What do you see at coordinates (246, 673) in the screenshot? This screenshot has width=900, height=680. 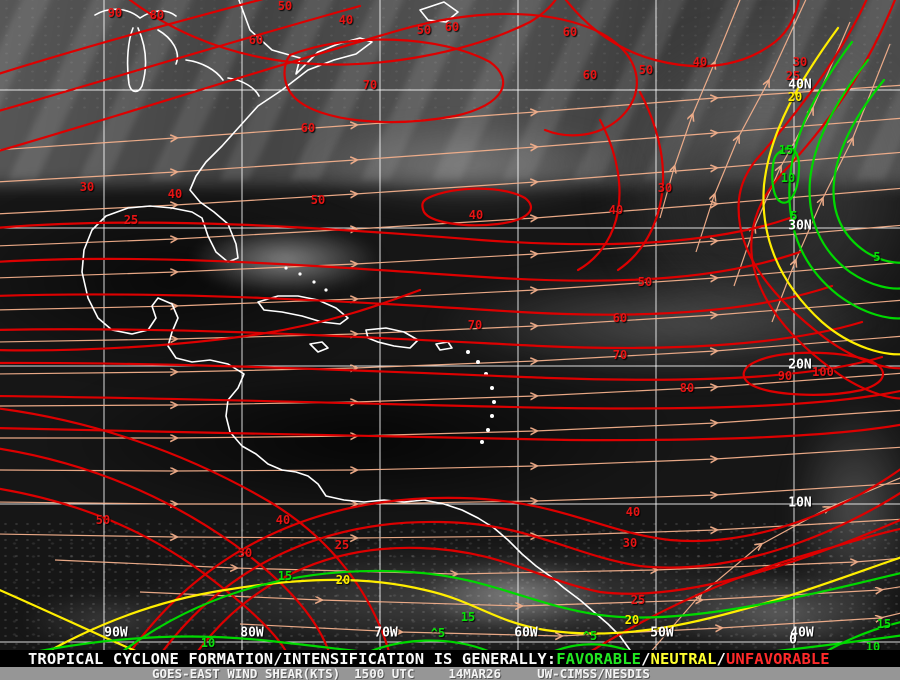 I see `product-name: GOES-EAST WIND SHEAR(KTS)` at bounding box center [246, 673].